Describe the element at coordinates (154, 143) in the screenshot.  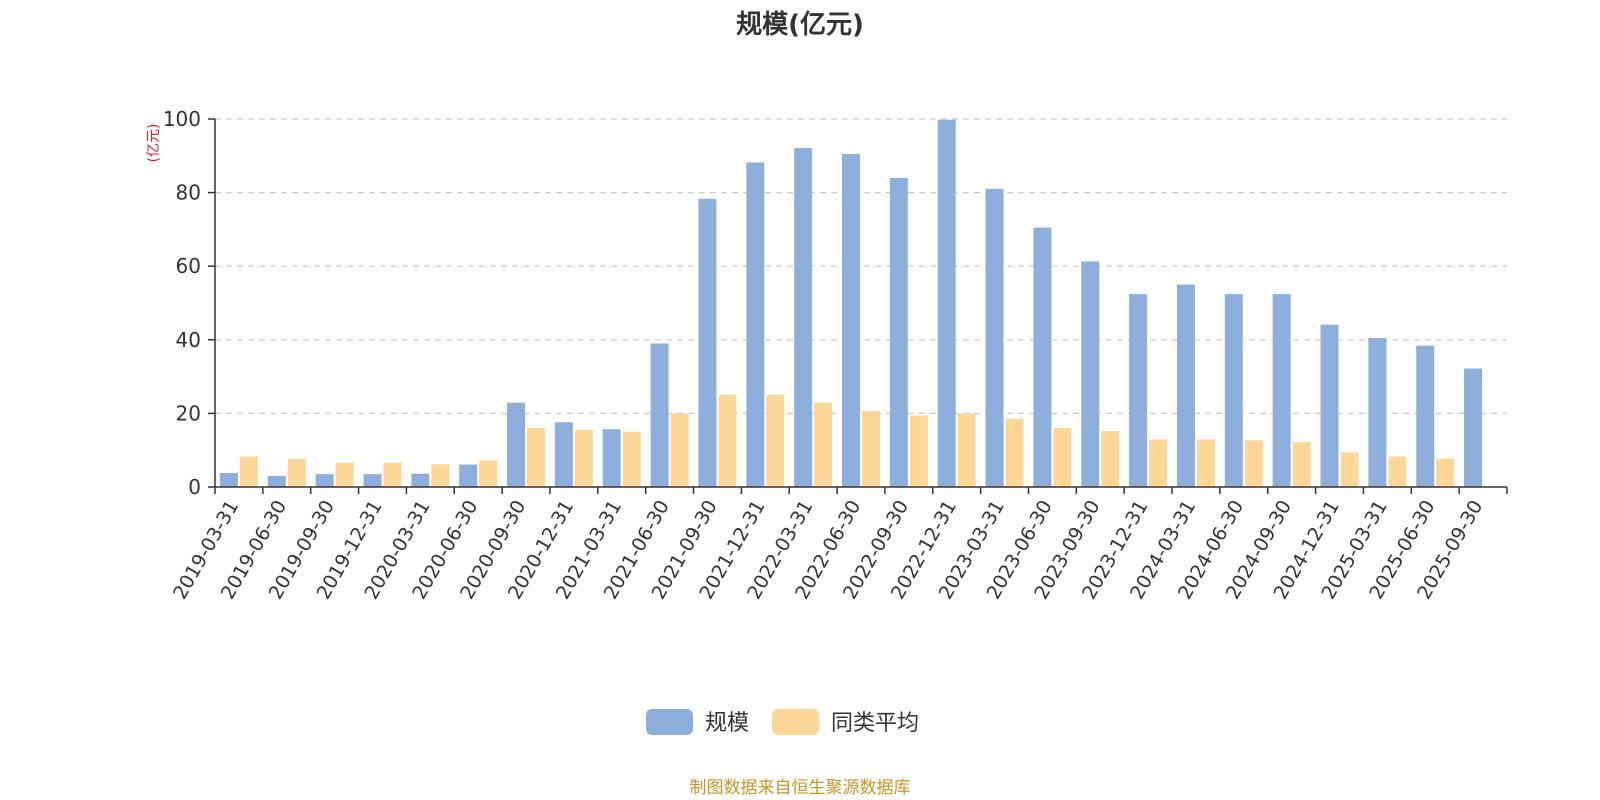
I see `y-axis-unit-label: (亿元)` at that location.